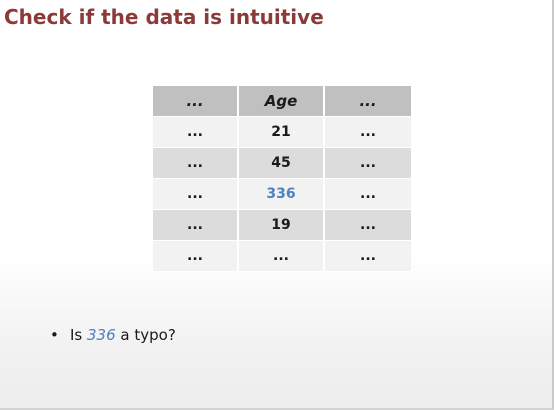 The height and width of the screenshot is (410, 554). I want to click on age-cell: 45, so click(282, 163).